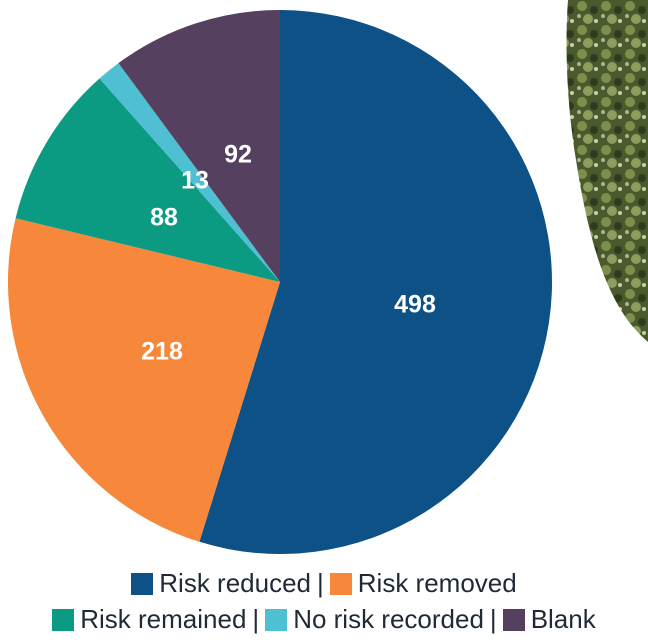  Describe the element at coordinates (276, 620) in the screenshot. I see `legend-swatch-no-risk-recorded` at that location.